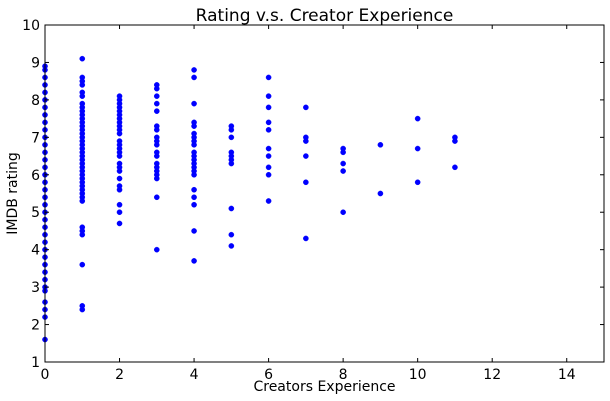  Describe the element at coordinates (119, 375) in the screenshot. I see `x-tick-label: 2` at that location.